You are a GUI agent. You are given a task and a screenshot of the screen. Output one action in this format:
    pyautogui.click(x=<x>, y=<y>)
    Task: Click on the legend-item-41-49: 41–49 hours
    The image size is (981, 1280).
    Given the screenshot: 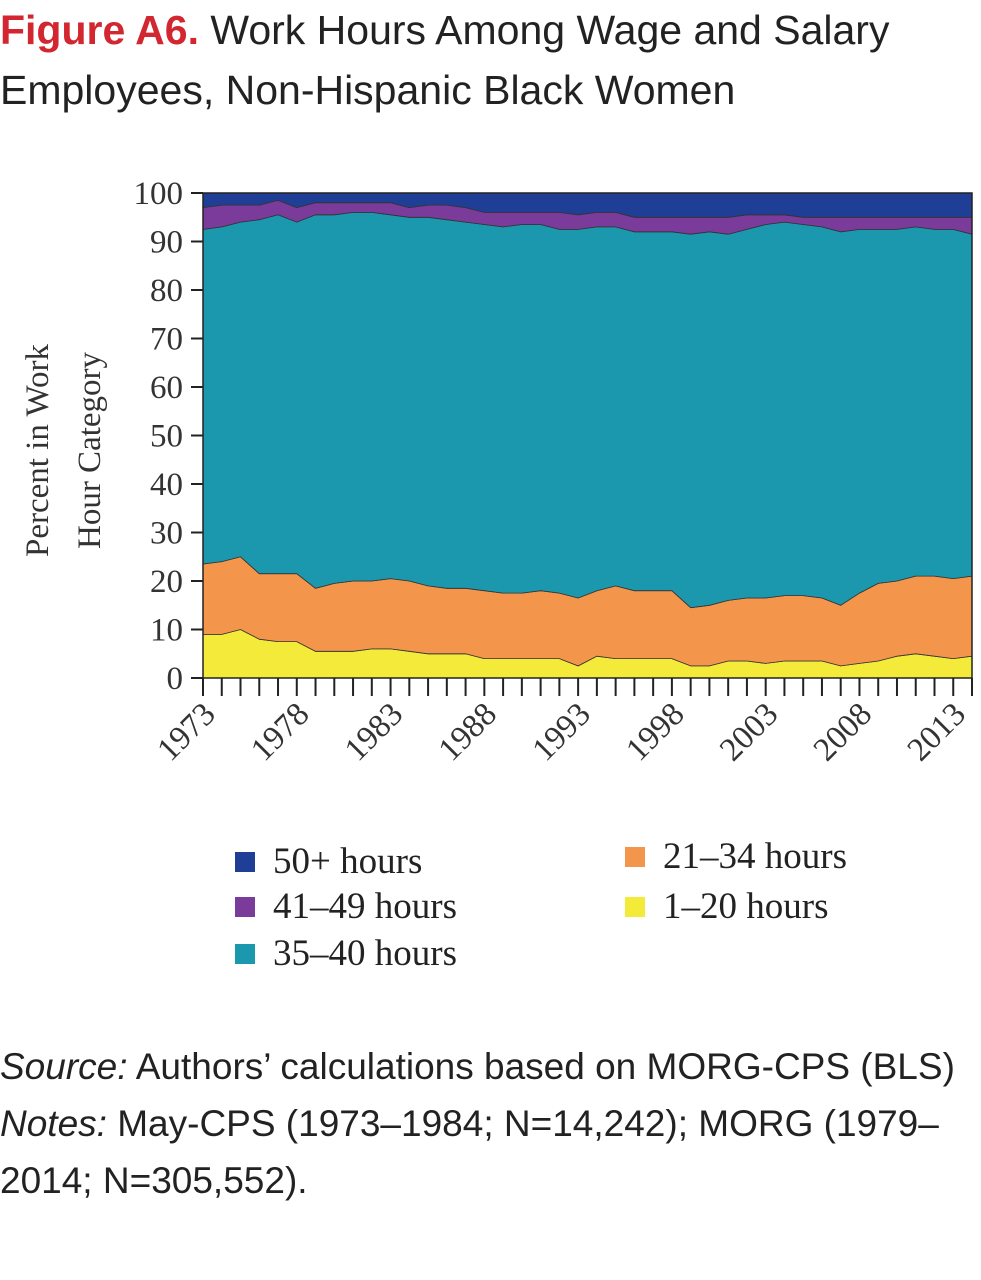 What is the action you would take?
    pyautogui.click(x=346, y=906)
    